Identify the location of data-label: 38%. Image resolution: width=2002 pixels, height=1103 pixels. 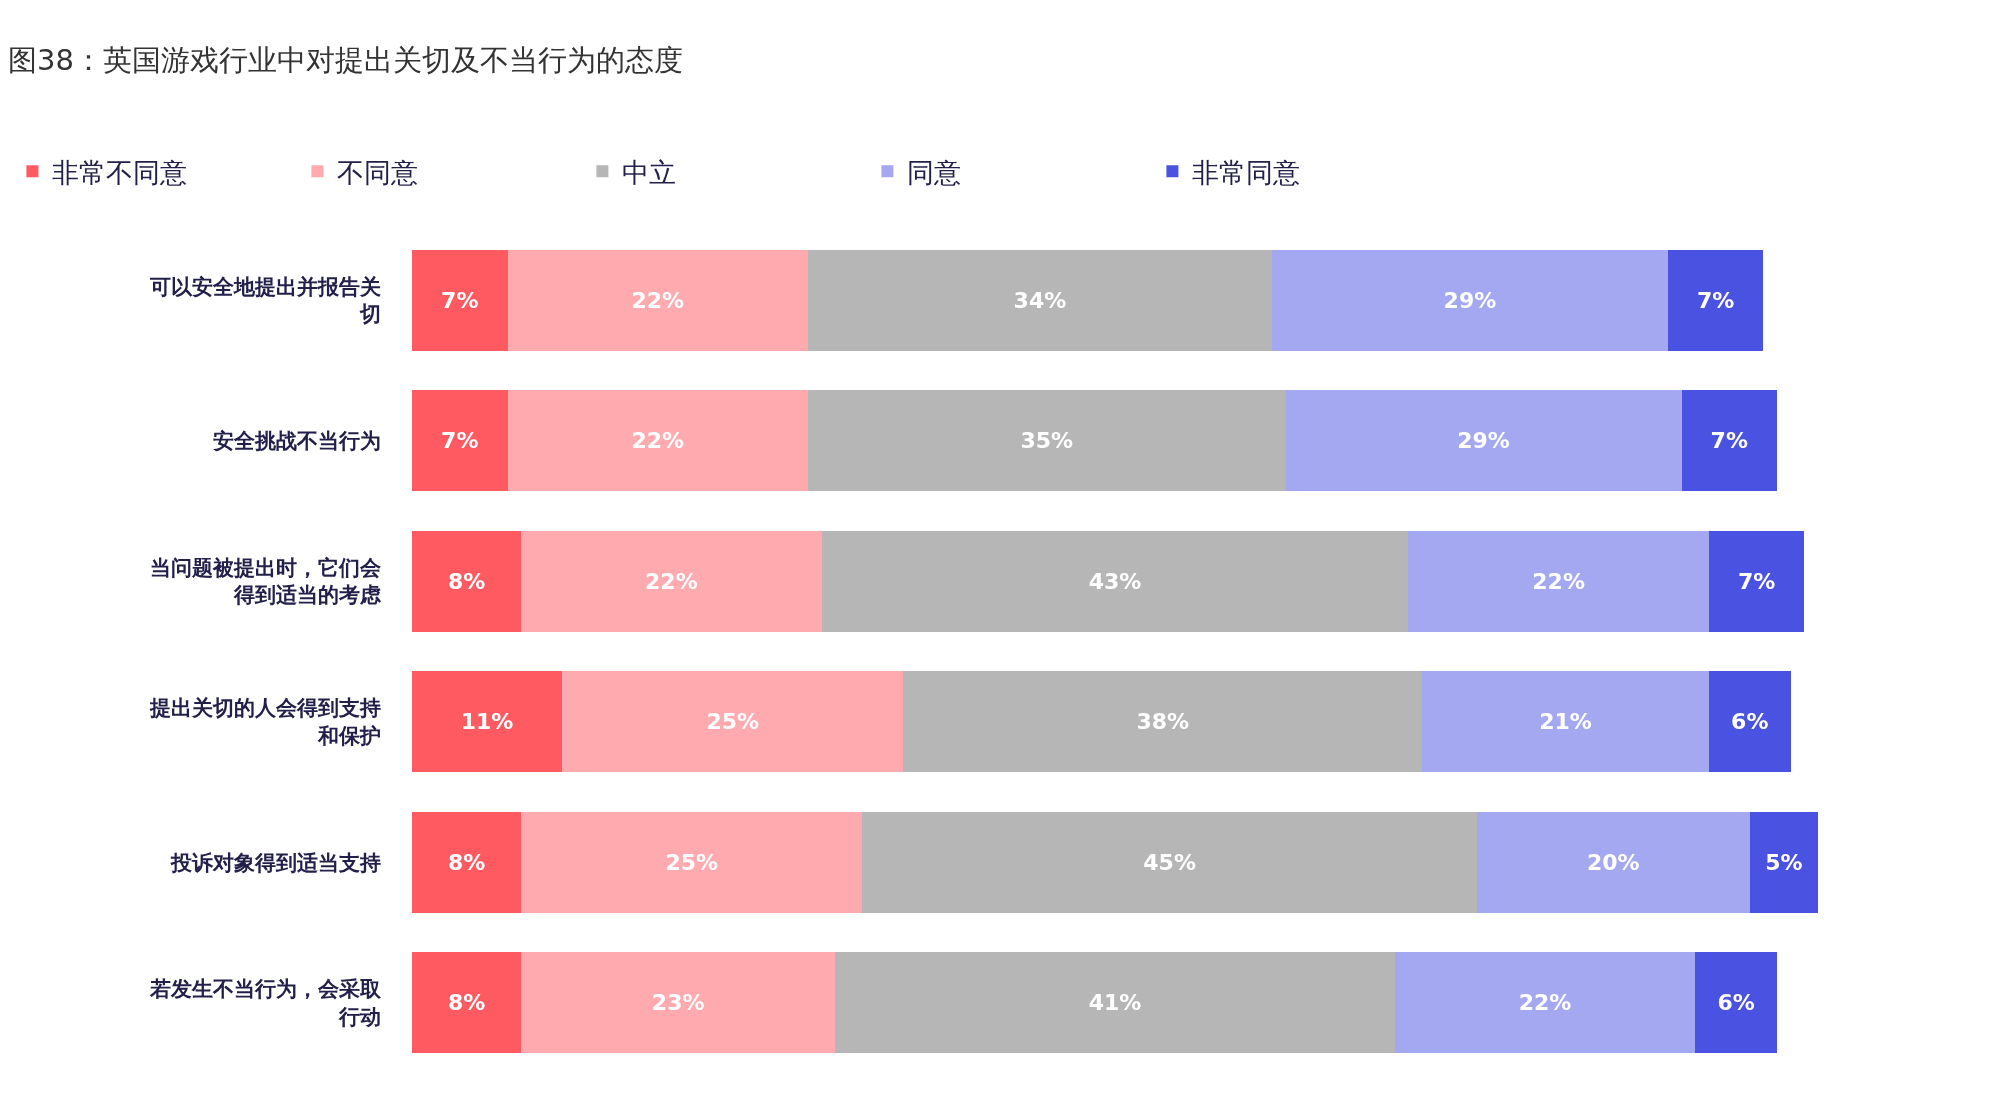
(1163, 722).